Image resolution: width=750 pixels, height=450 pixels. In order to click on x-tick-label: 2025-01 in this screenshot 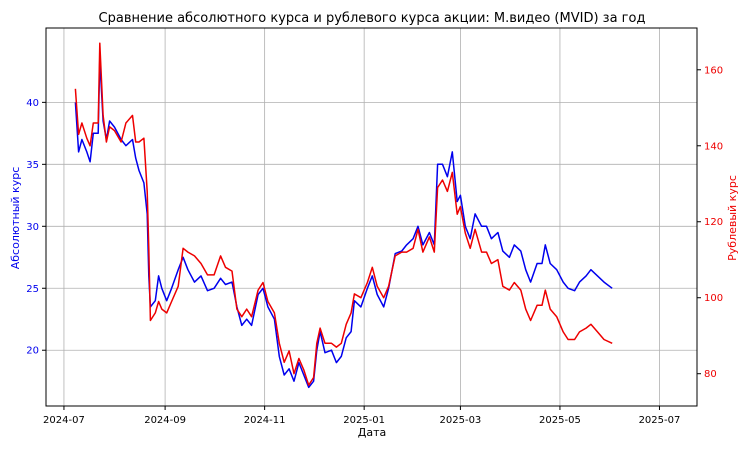, I will do `click(364, 420)`.